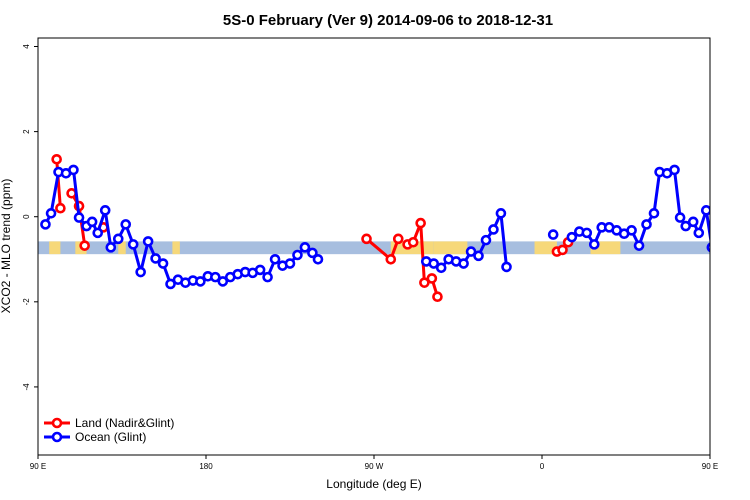  I want to click on y-tick-label: -2, so click(26, 302).